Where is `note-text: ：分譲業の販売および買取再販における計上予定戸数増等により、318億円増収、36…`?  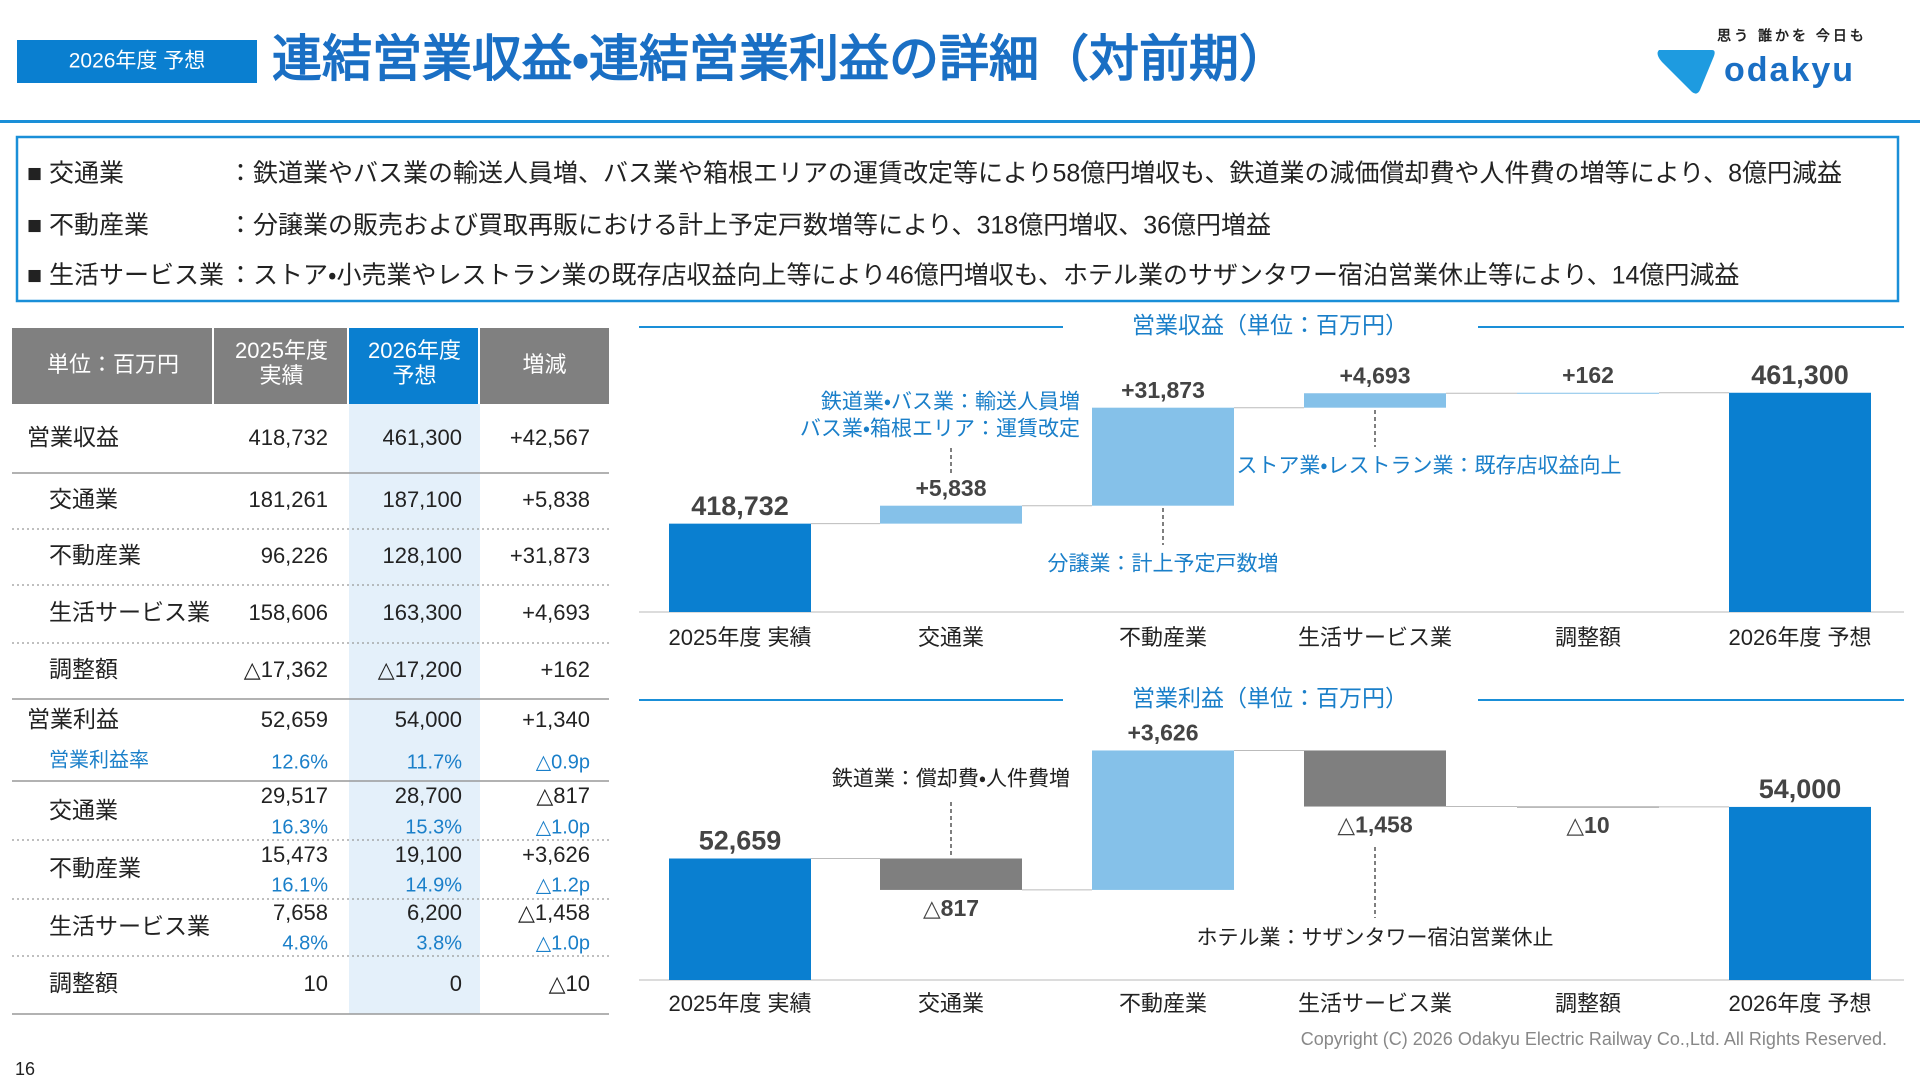 note-text: ：分譲業の販売および買取再販における計上予定戸数増等により、318億円増収、36… is located at coordinates (749, 226).